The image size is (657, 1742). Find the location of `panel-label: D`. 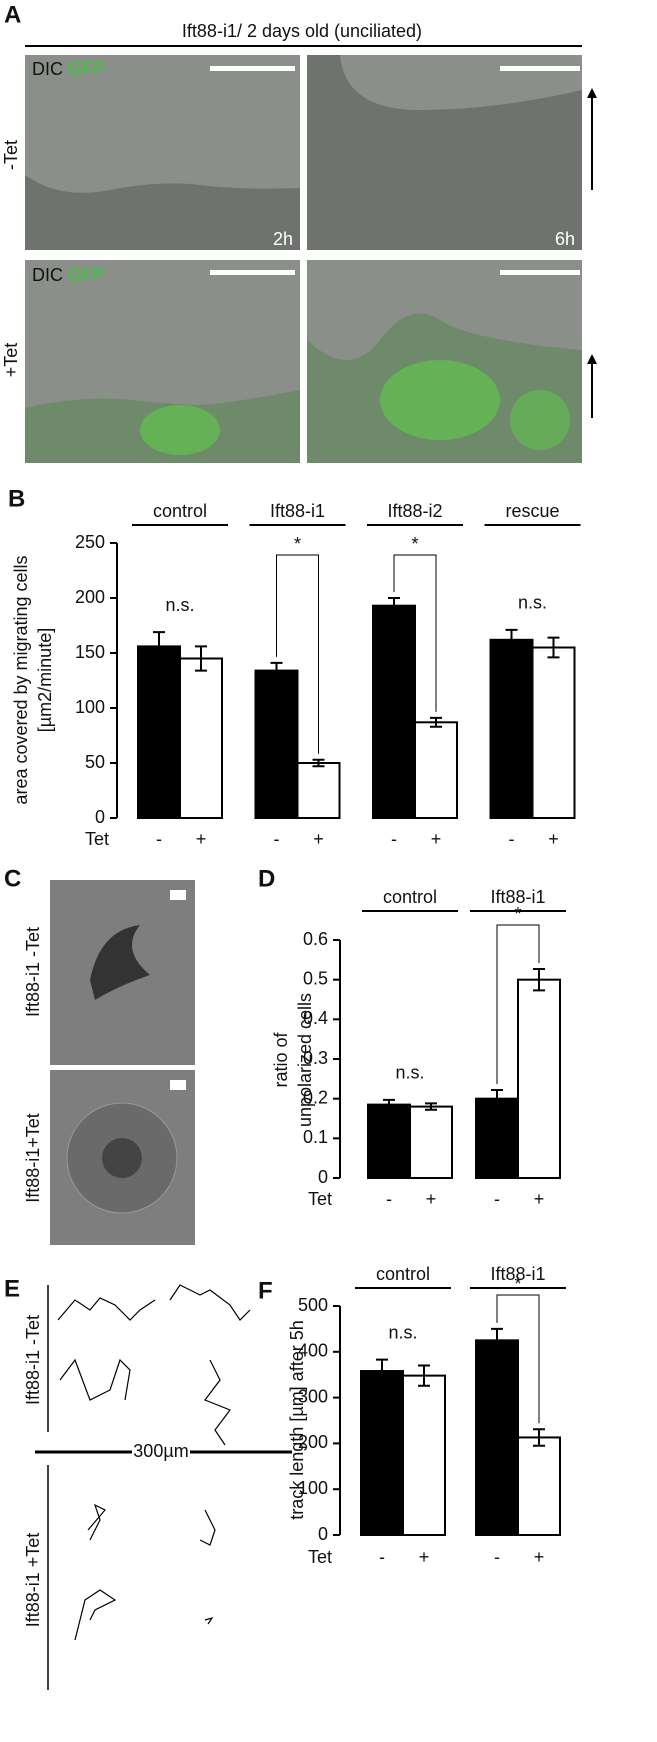

panel-label: D is located at coordinates (266, 878).